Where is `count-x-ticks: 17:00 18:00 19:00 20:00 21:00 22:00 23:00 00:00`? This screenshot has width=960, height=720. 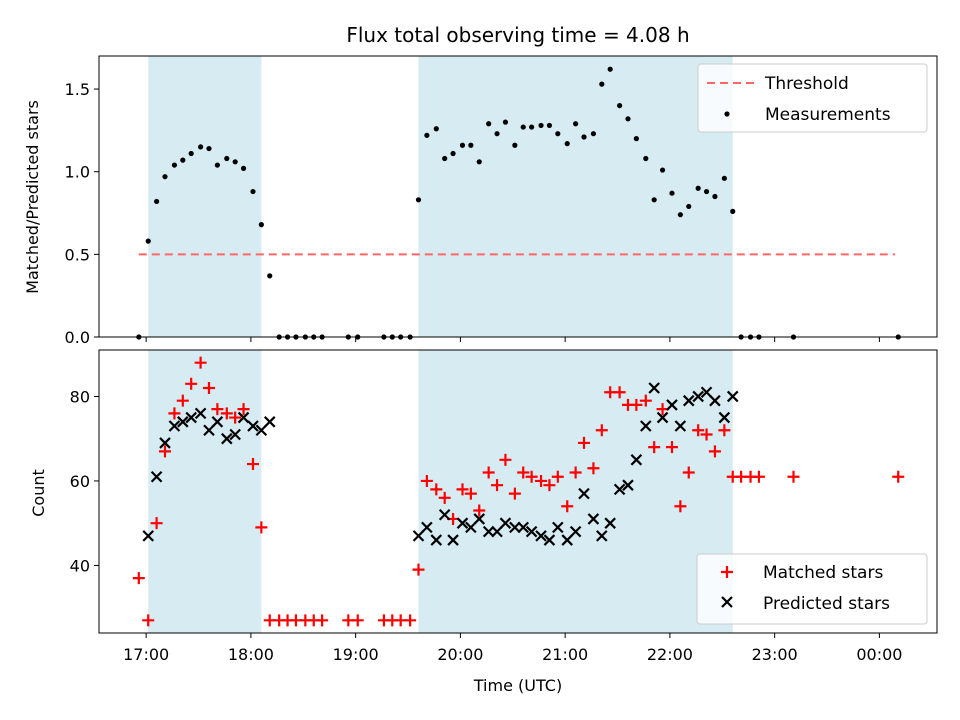
count-x-ticks: 17:00 18:00 19:00 20:00 21:00 22:00 23:00 00:00 is located at coordinates (512, 648).